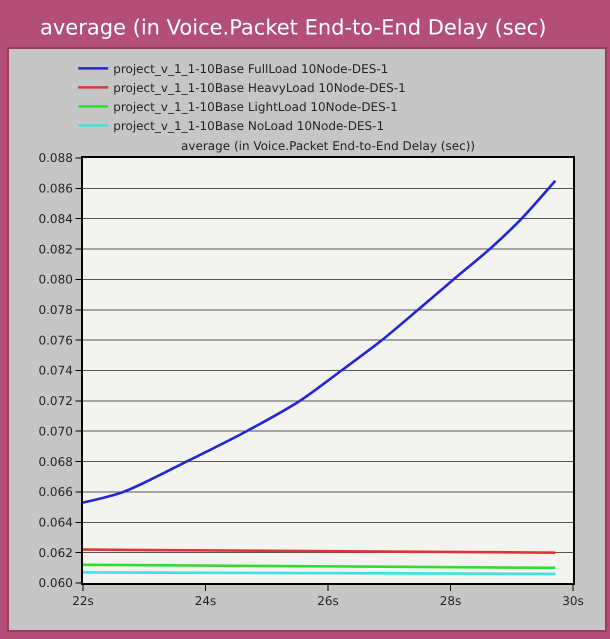 This screenshot has height=639, width=610. What do you see at coordinates (55, 553) in the screenshot?
I see `y-tick-label: 0.062` at bounding box center [55, 553].